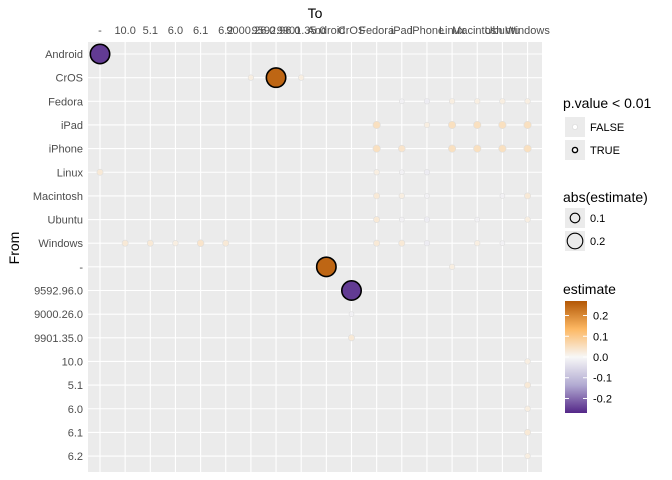  What do you see at coordinates (75, 433) in the screenshot?
I see `y-tick-label: 6.1` at bounding box center [75, 433].